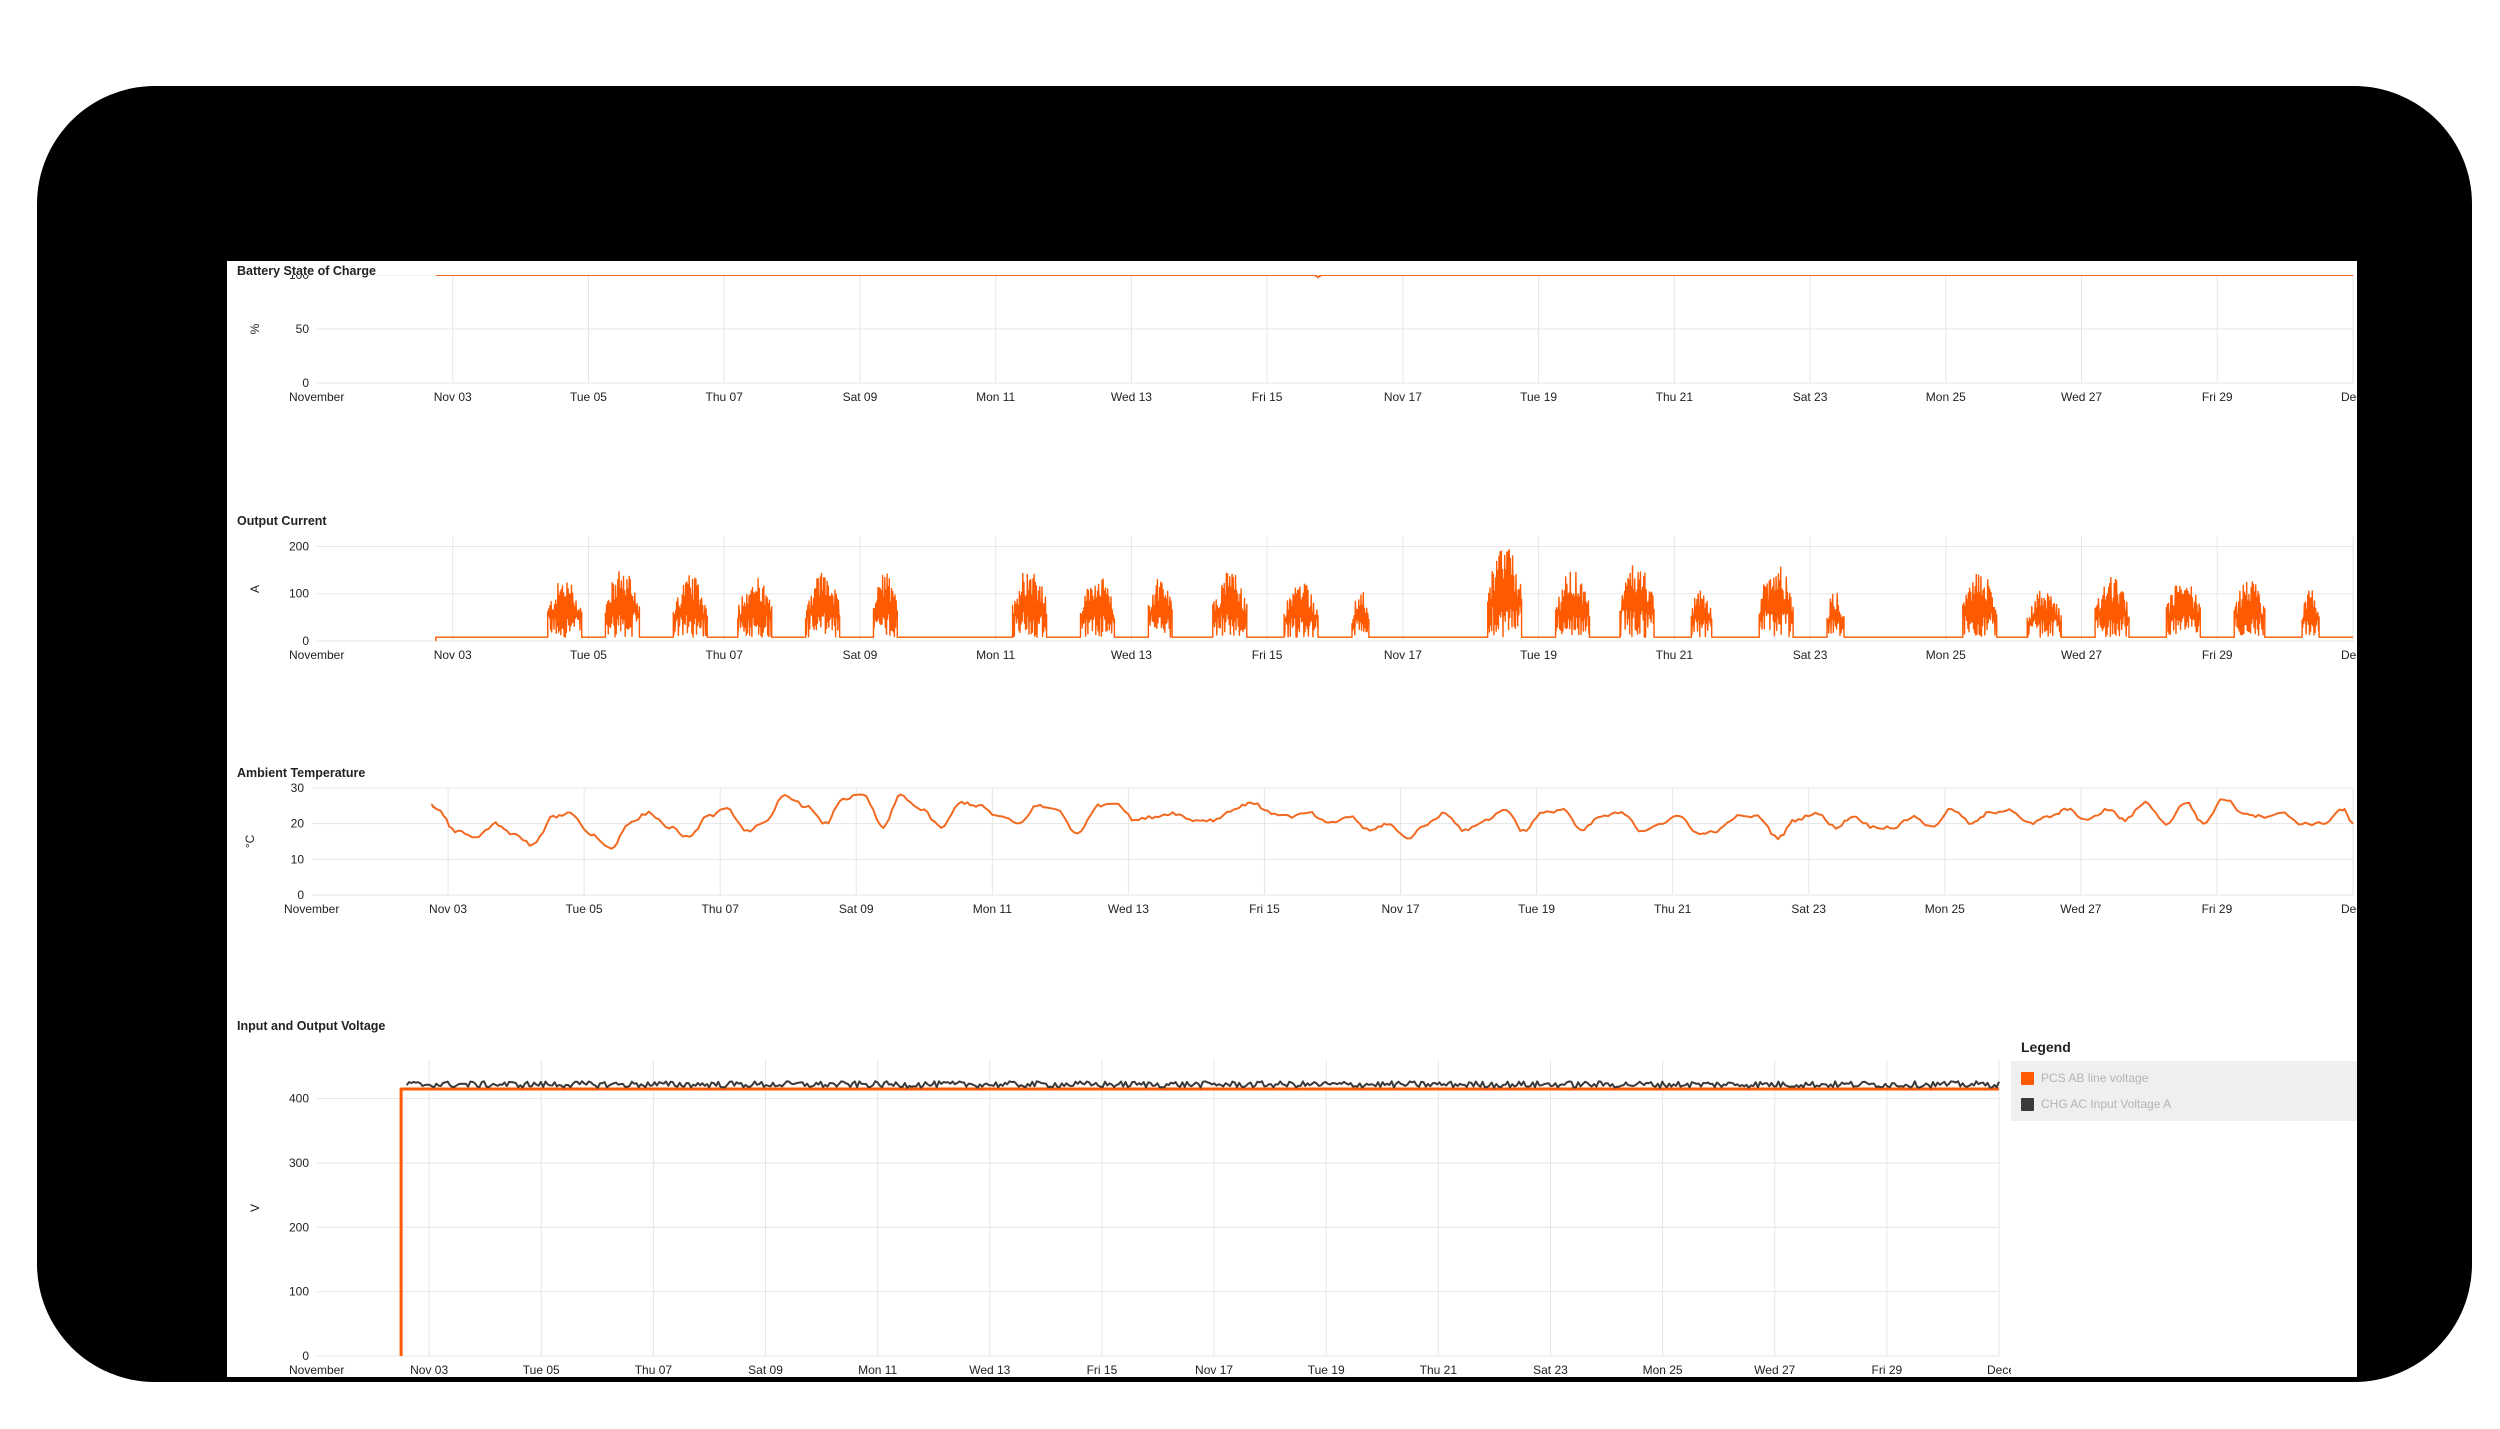 The width and height of the screenshot is (2500, 1429). I want to click on legend-item-chg: CHG AC Input Voltage A, so click(2184, 1104).